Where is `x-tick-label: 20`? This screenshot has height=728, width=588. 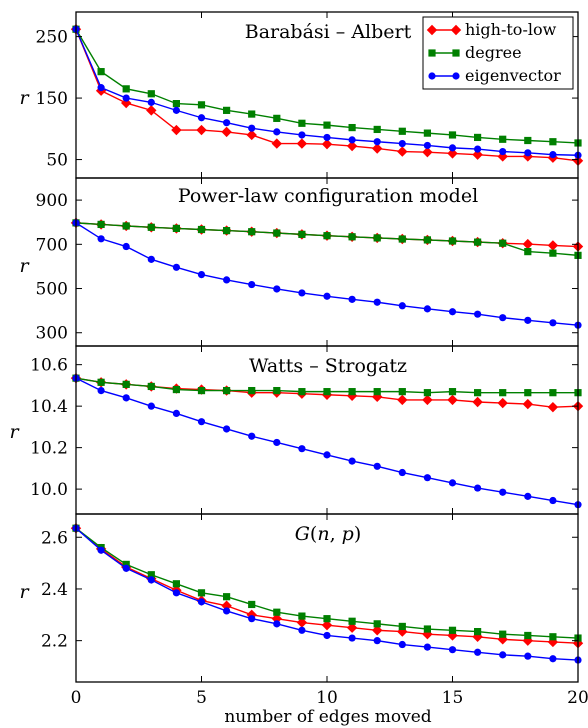
x-tick-label: 20 is located at coordinates (577, 698).